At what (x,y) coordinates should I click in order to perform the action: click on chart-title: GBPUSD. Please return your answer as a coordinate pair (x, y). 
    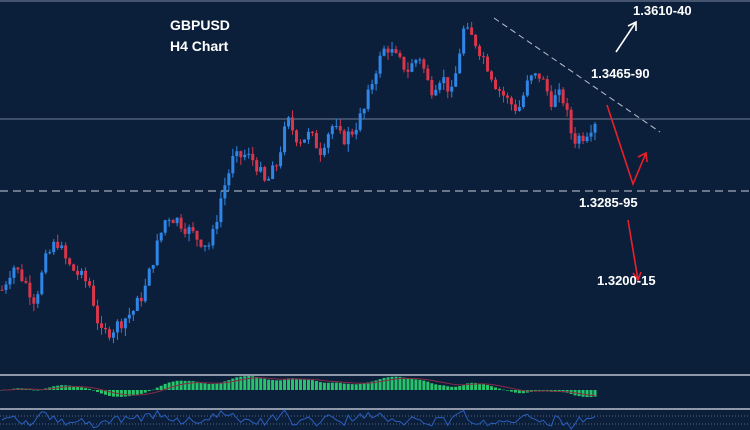
    Looking at the image, I should click on (200, 25).